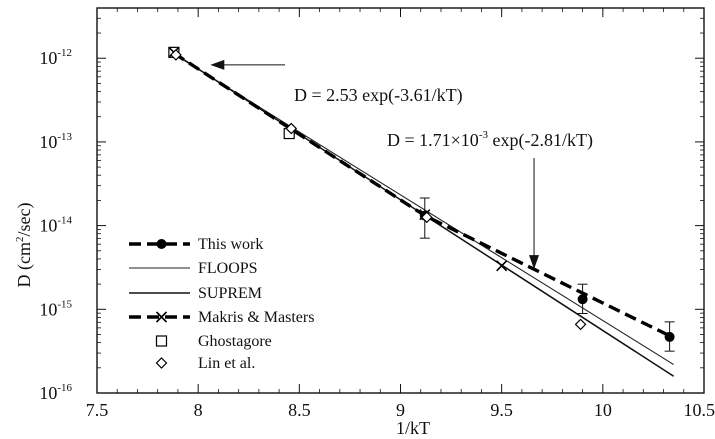 This screenshot has height=439, width=715. What do you see at coordinates (230, 244) in the screenshot?
I see `legend-label-this-work: This work` at bounding box center [230, 244].